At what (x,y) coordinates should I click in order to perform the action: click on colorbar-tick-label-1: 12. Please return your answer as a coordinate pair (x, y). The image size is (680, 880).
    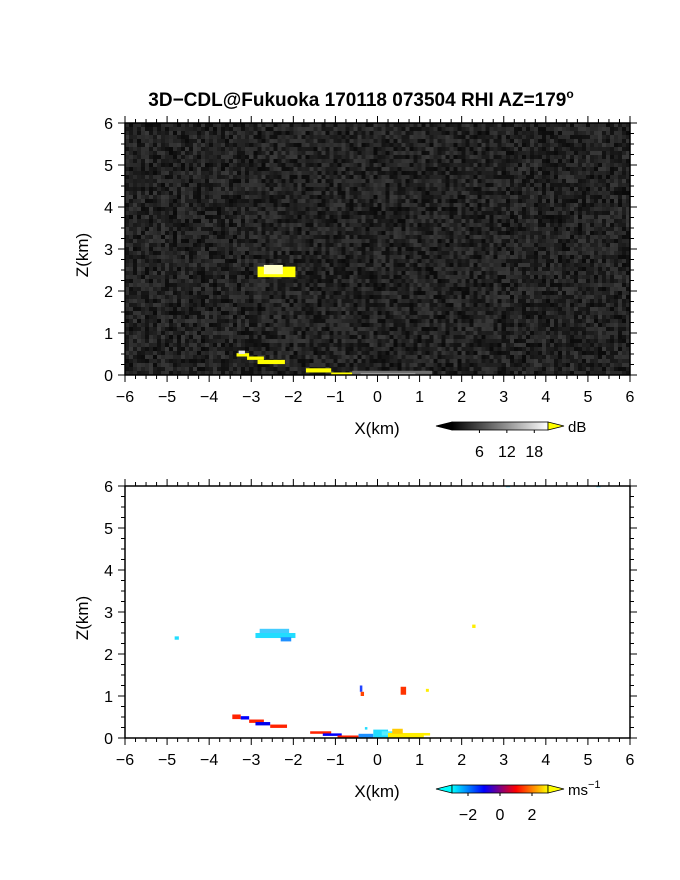
    Looking at the image, I should click on (507, 452).